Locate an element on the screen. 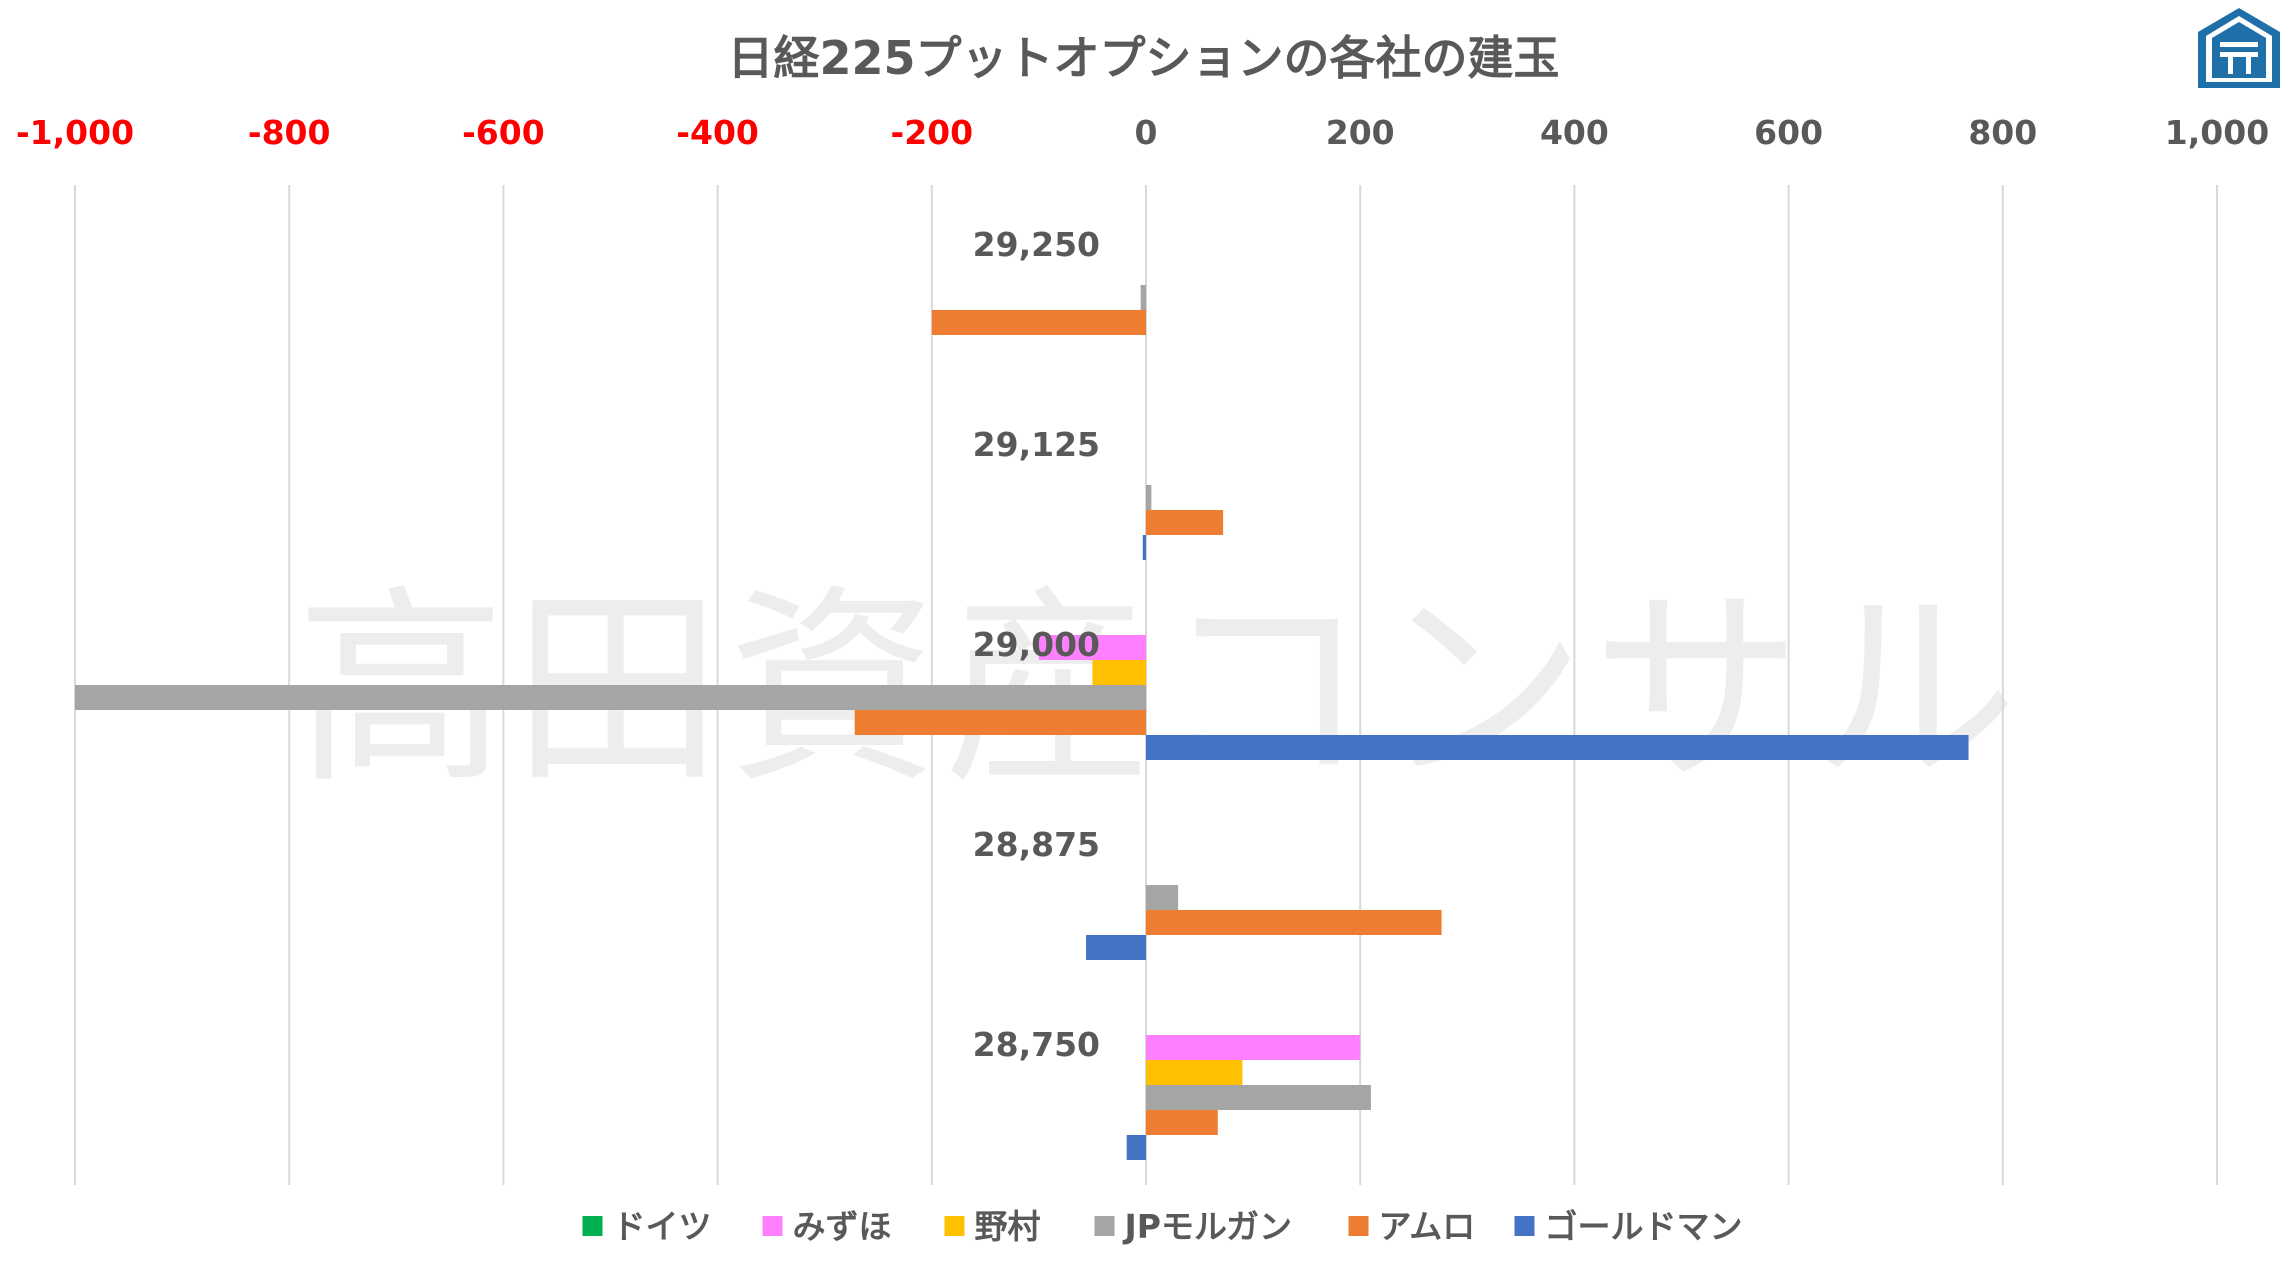  legend-item: ゴールドマン is located at coordinates (1628, 1226).